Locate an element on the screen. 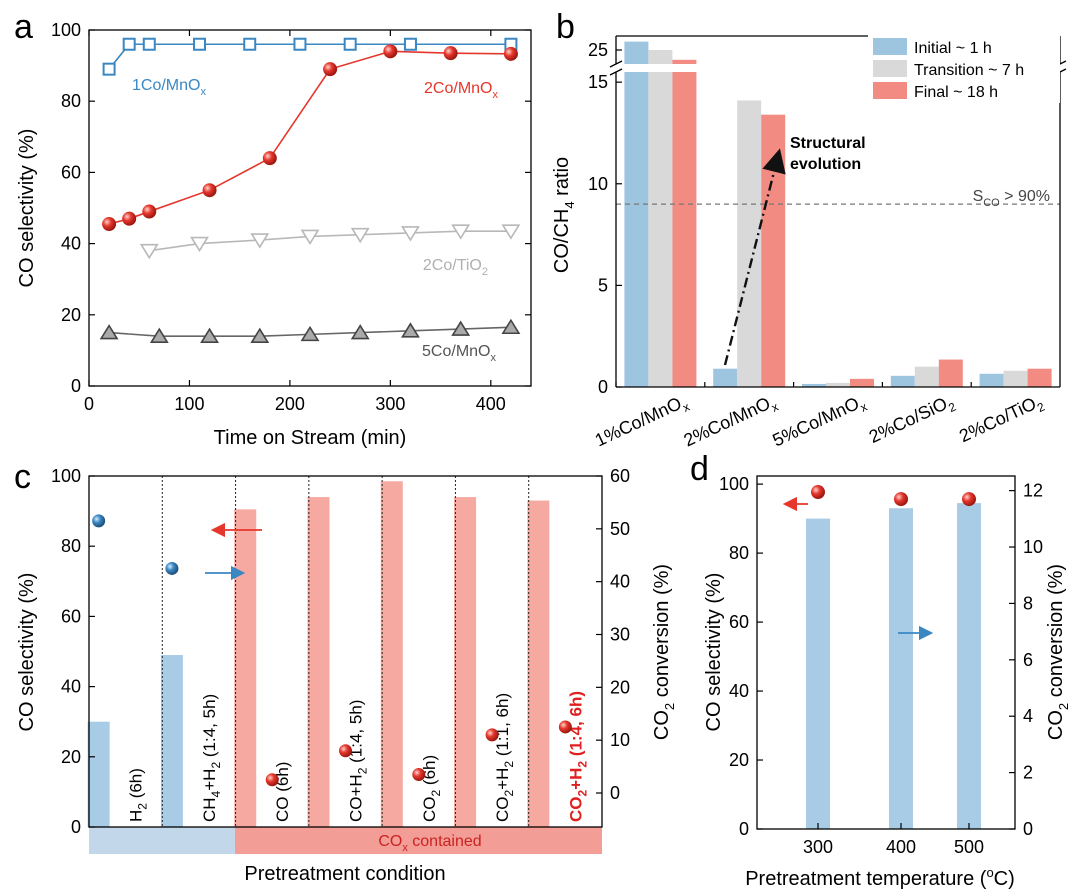 The image size is (1080, 892). y-tick-label: 10 is located at coordinates (620, 740).